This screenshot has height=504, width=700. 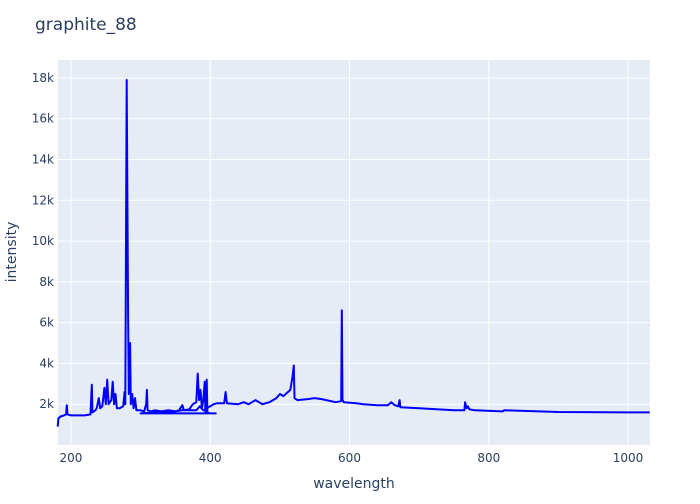 What do you see at coordinates (46, 323) in the screenshot?
I see `y-tick-label: 6k` at bounding box center [46, 323].